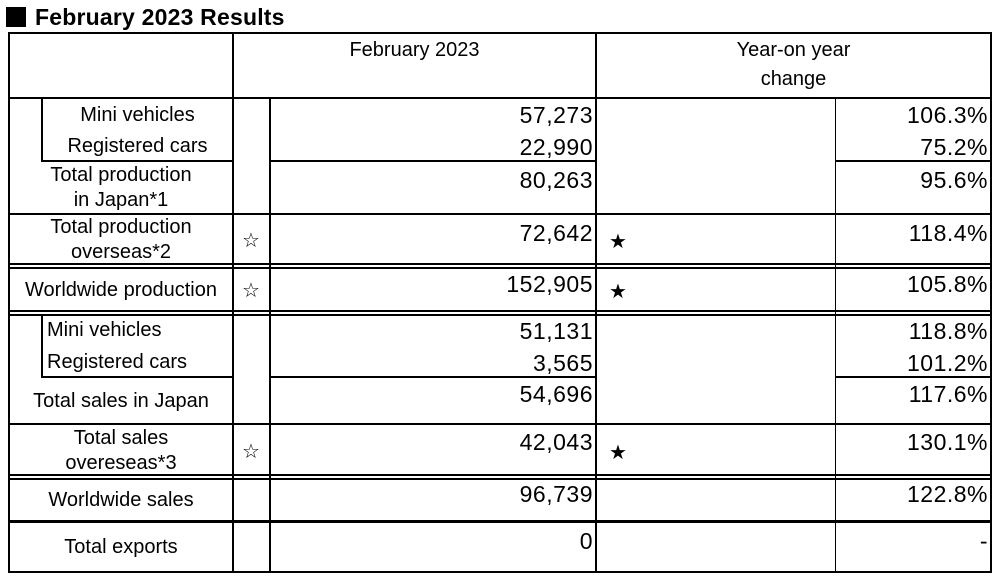 Image resolution: width=1000 pixels, height=576 pixels. Describe the element at coordinates (954, 147) in the screenshot. I see `yoy-registered-production: 75.2%` at that location.